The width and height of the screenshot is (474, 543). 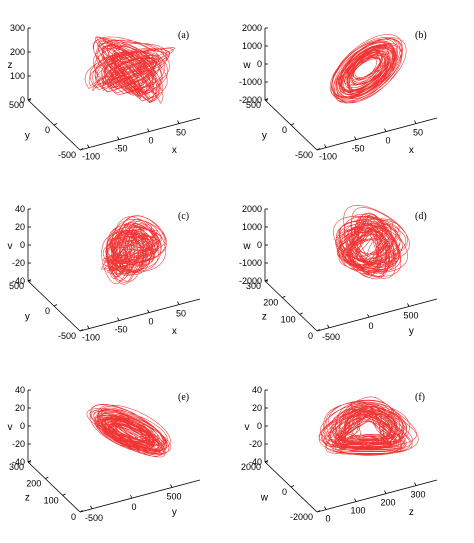 I want to click on depth-axis-line, so click(x=54, y=487).